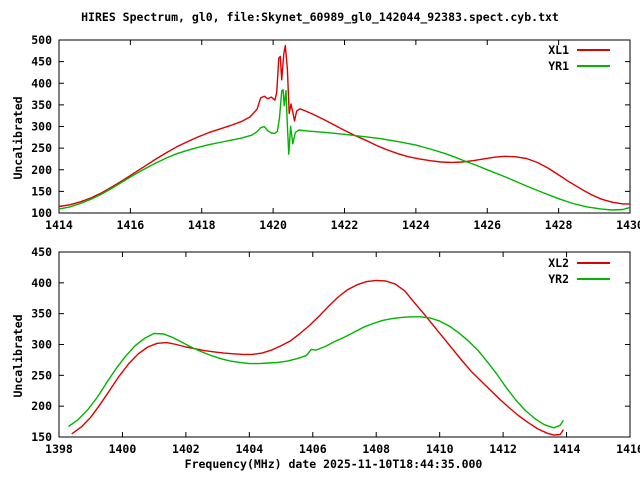  I want to click on legend-label-xl1: XL1, so click(558, 50).